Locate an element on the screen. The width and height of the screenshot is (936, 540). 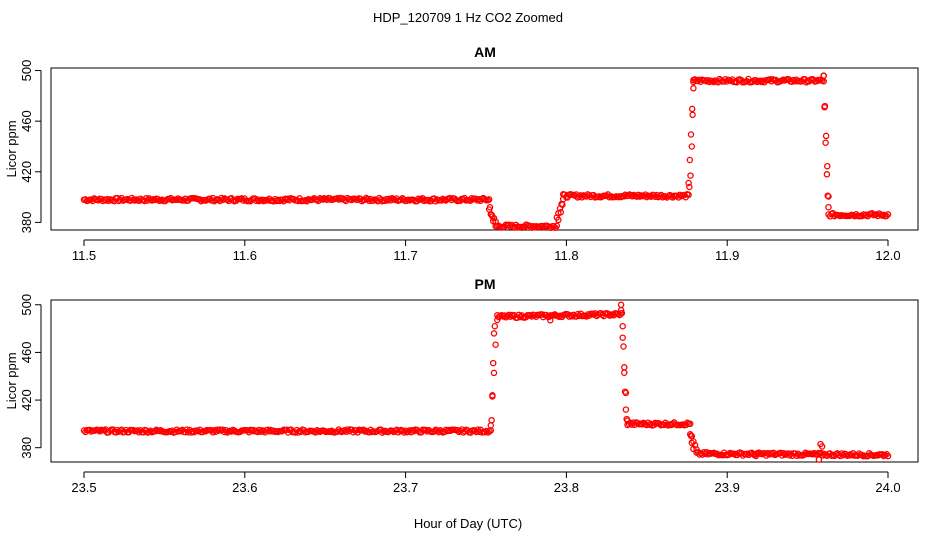
pm-x-tick-label: 23.7 is located at coordinates (405, 487).